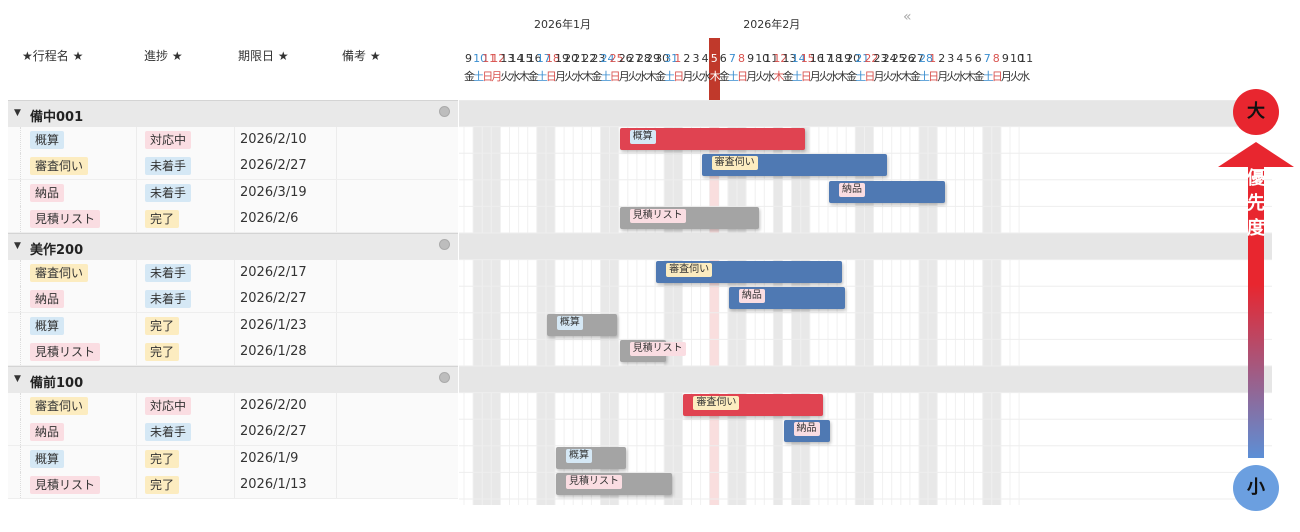 The width and height of the screenshot is (1300, 532). I want to click on task-row: 審査伺い 未着手 2026/2/17, so click(233, 273).